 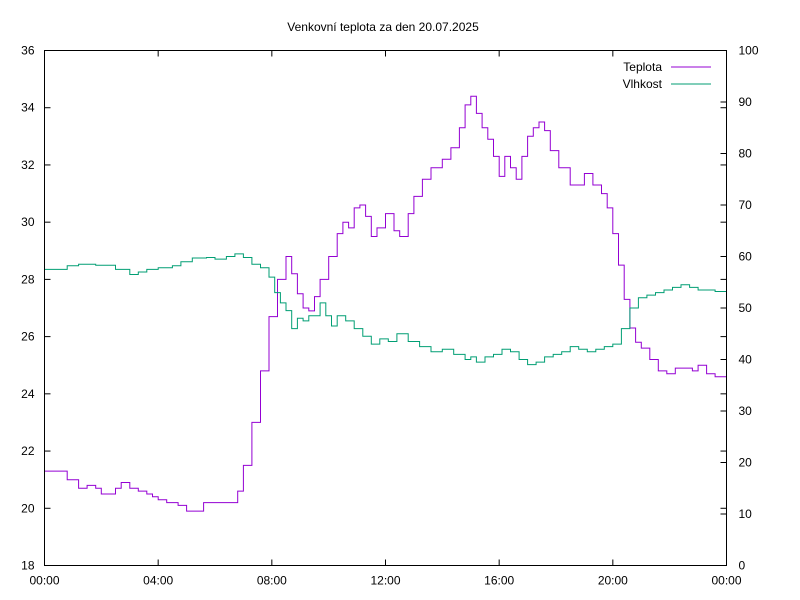 I want to click on y-tick-label: 36, so click(x=28, y=51).